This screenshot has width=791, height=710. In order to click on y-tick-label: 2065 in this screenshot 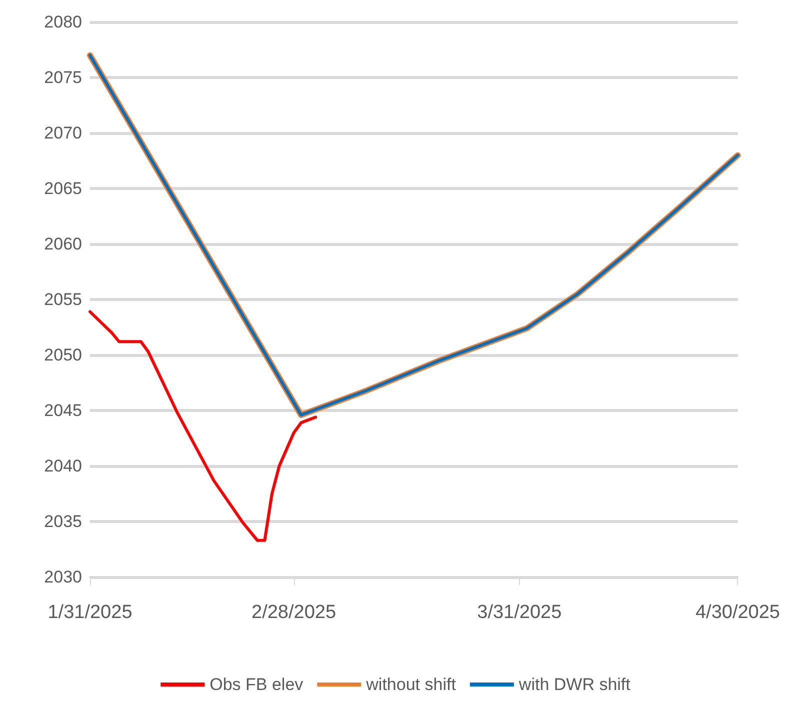, I will do `click(63, 188)`.